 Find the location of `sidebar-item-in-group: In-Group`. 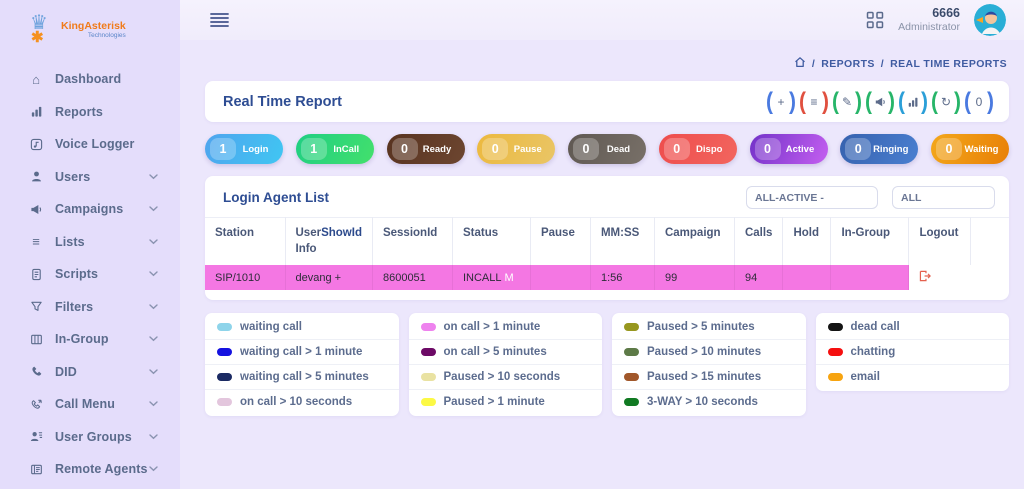

sidebar-item-in-group: In-Group is located at coordinates (90, 339).